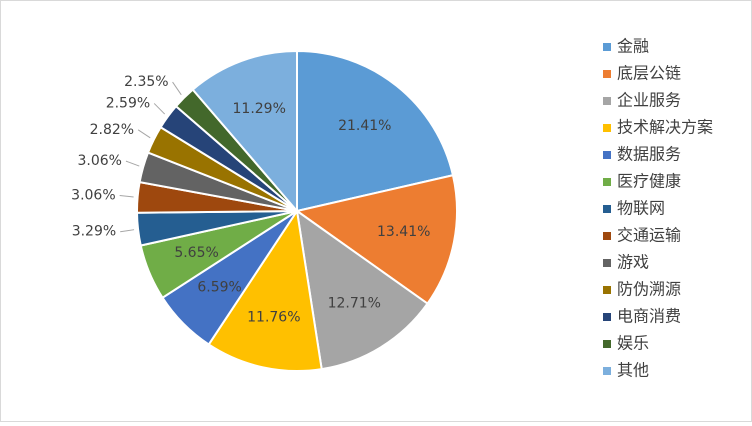 The height and width of the screenshot is (426, 752). What do you see at coordinates (665, 127) in the screenshot?
I see `legend-label: 技术解决方案` at bounding box center [665, 127].